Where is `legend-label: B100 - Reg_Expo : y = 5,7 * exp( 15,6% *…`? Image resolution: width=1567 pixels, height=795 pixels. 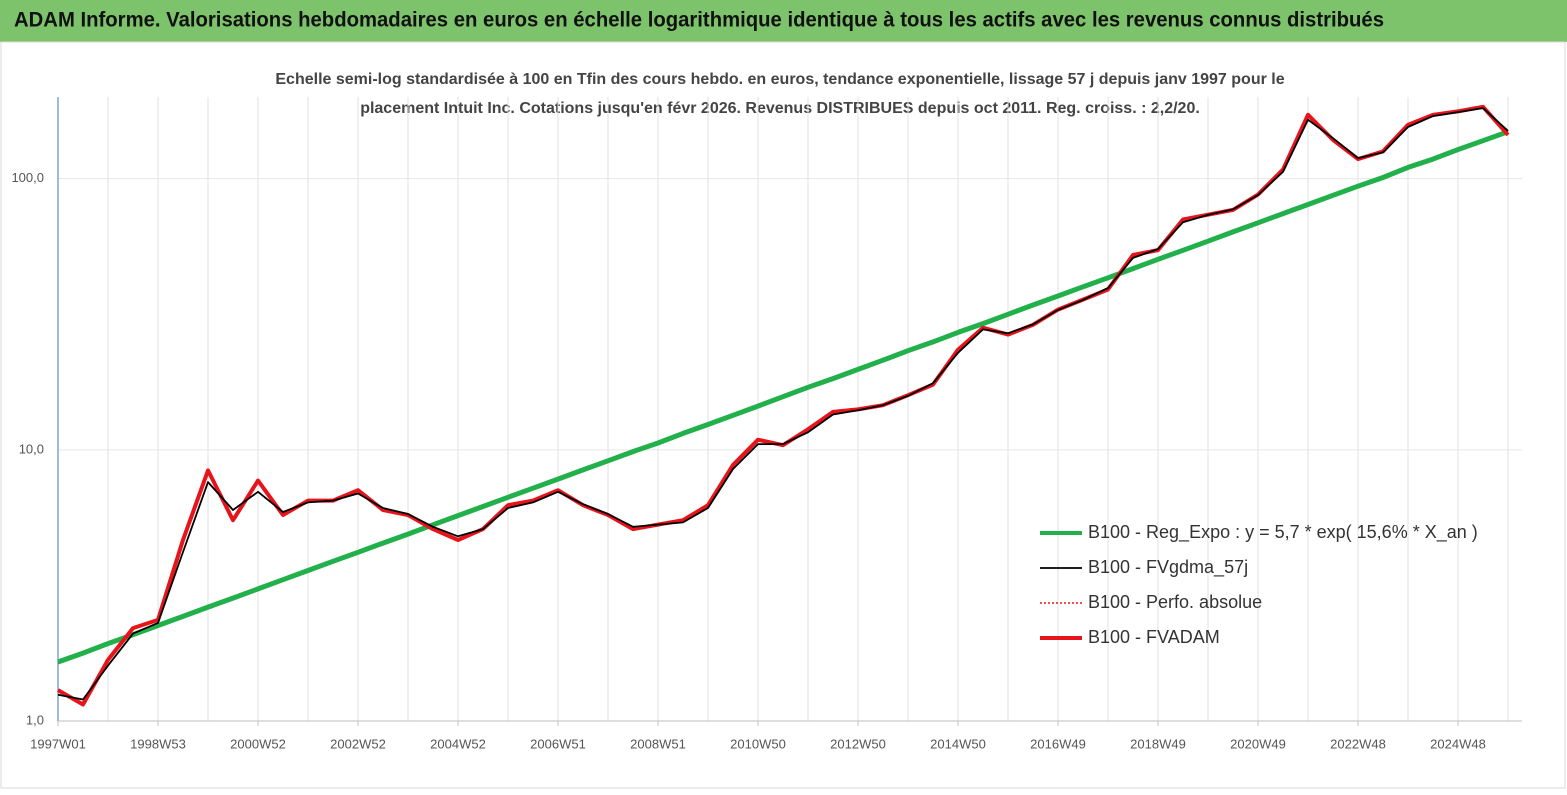 legend-label: B100 - Reg_Expo : y = 5,7 * exp( 15,6% *… is located at coordinates (1283, 532).